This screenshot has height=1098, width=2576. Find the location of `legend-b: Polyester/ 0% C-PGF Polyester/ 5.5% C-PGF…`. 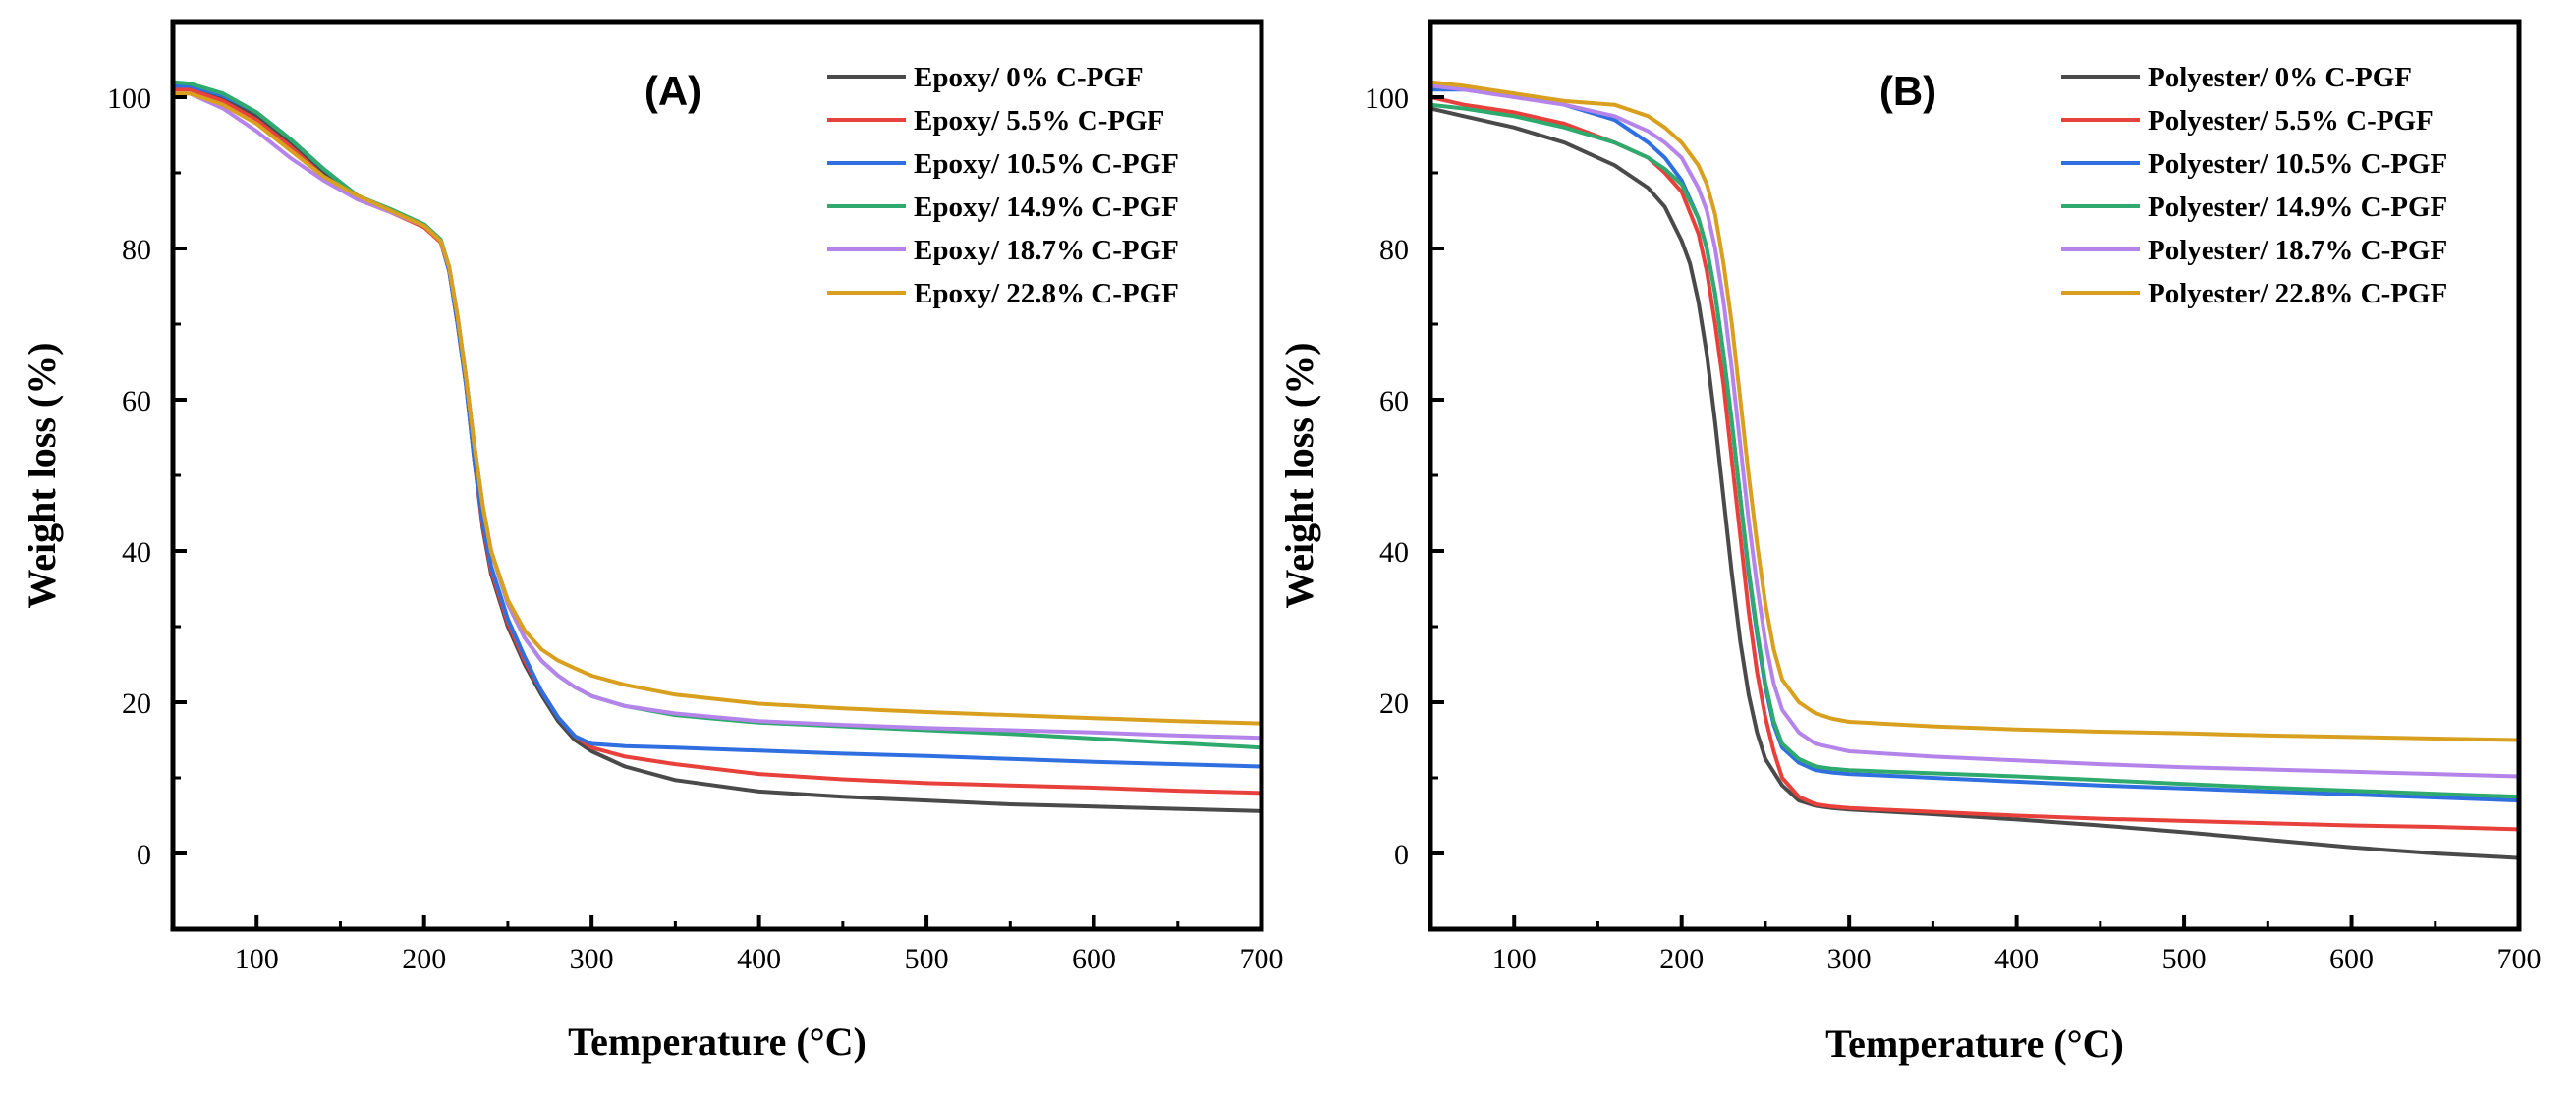

legend-b: Polyester/ 0% C-PGF Polyester/ 5.5% C-PGF… is located at coordinates (2254, 185).